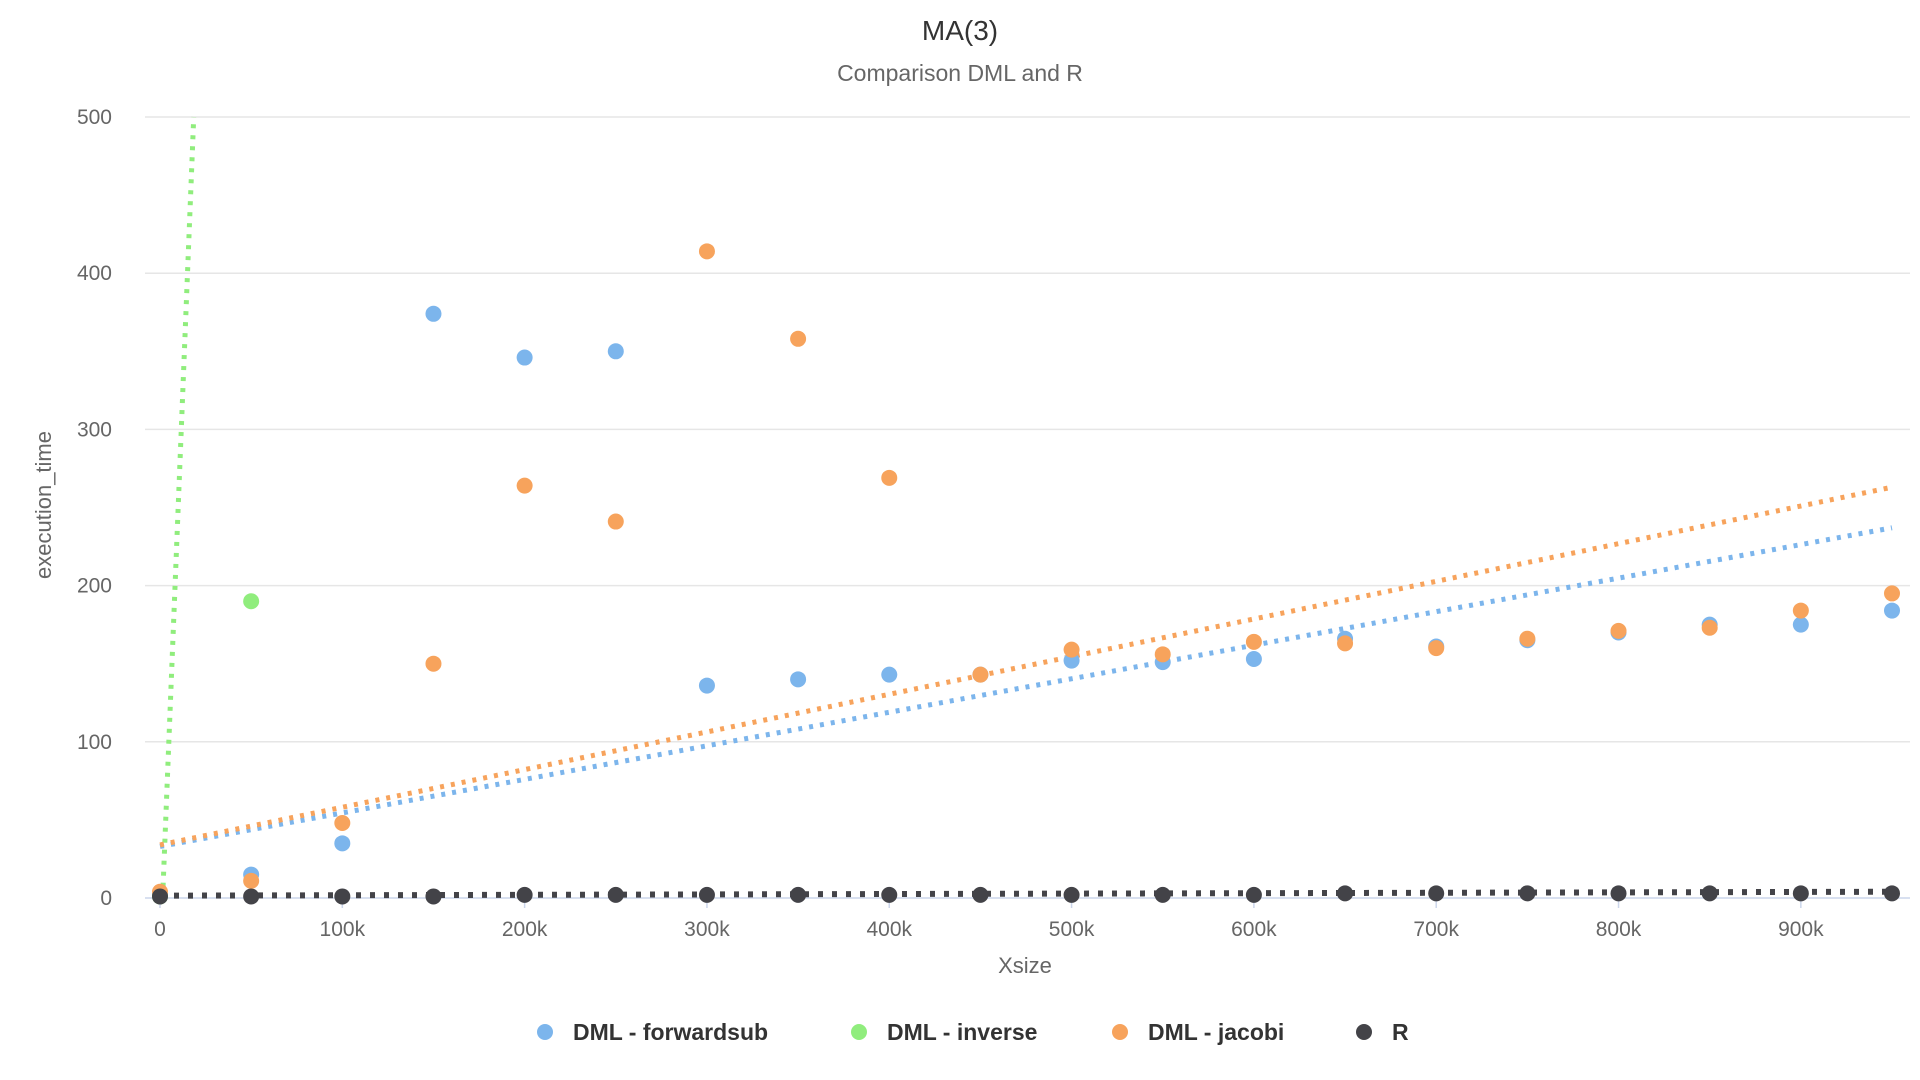 The image size is (1920, 1080). What do you see at coordinates (106, 898) in the screenshot?
I see `y-tick-label: 0` at bounding box center [106, 898].